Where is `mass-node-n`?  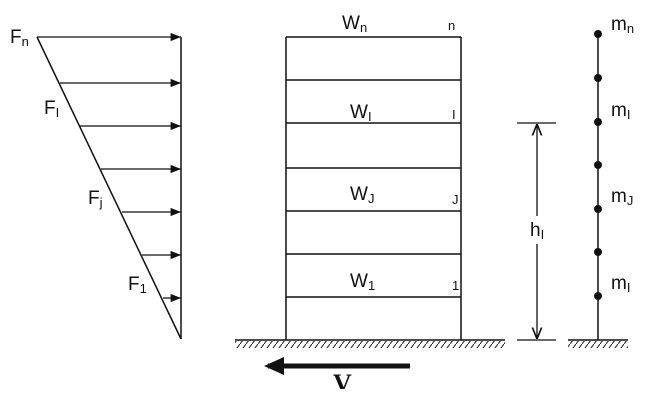 mass-node-n is located at coordinates (598, 34).